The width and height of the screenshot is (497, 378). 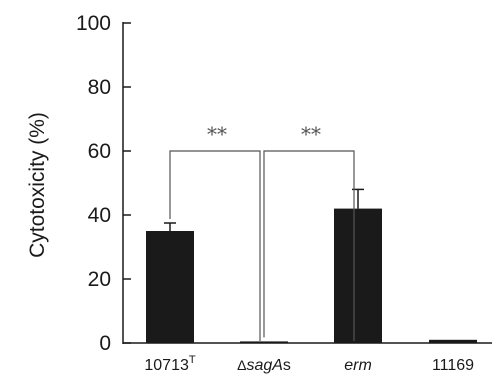 I want to click on x-tick-label: 10713T, so click(x=170, y=364).